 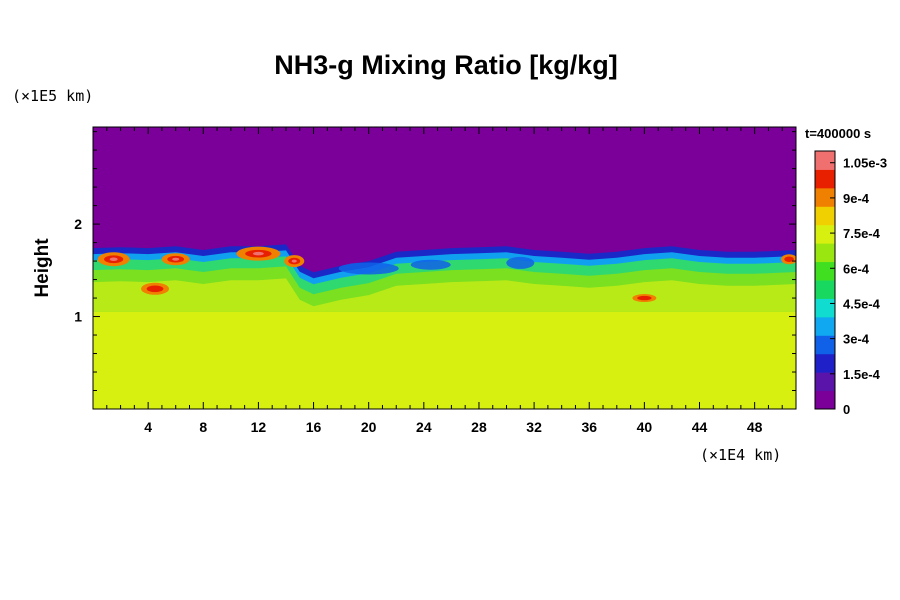 I want to click on lower-field, so click(x=444, y=360).